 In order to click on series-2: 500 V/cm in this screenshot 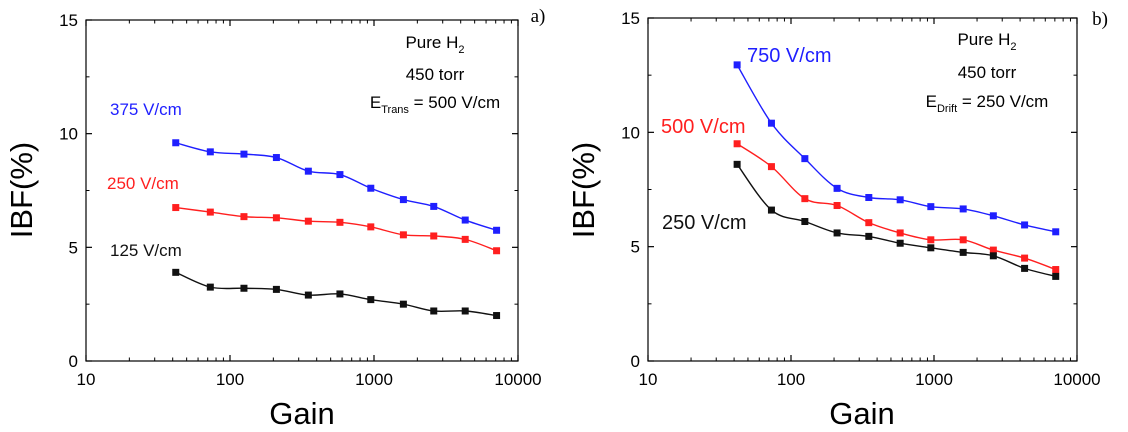, I will do `click(860, 195)`.